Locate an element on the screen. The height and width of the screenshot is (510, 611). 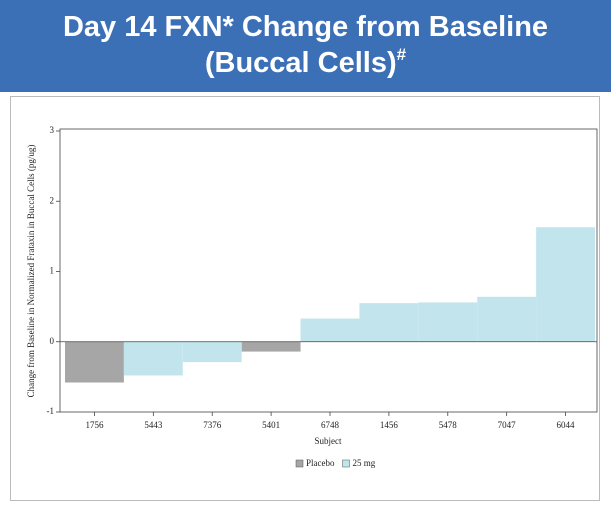
title-line: Day 14 FXN* Change from Baseline is located at coordinates (305, 27).